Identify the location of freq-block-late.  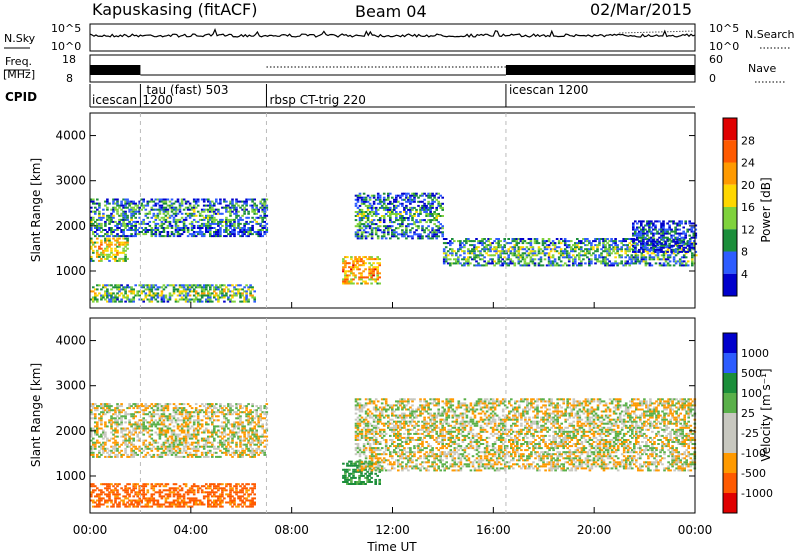
(600, 70).